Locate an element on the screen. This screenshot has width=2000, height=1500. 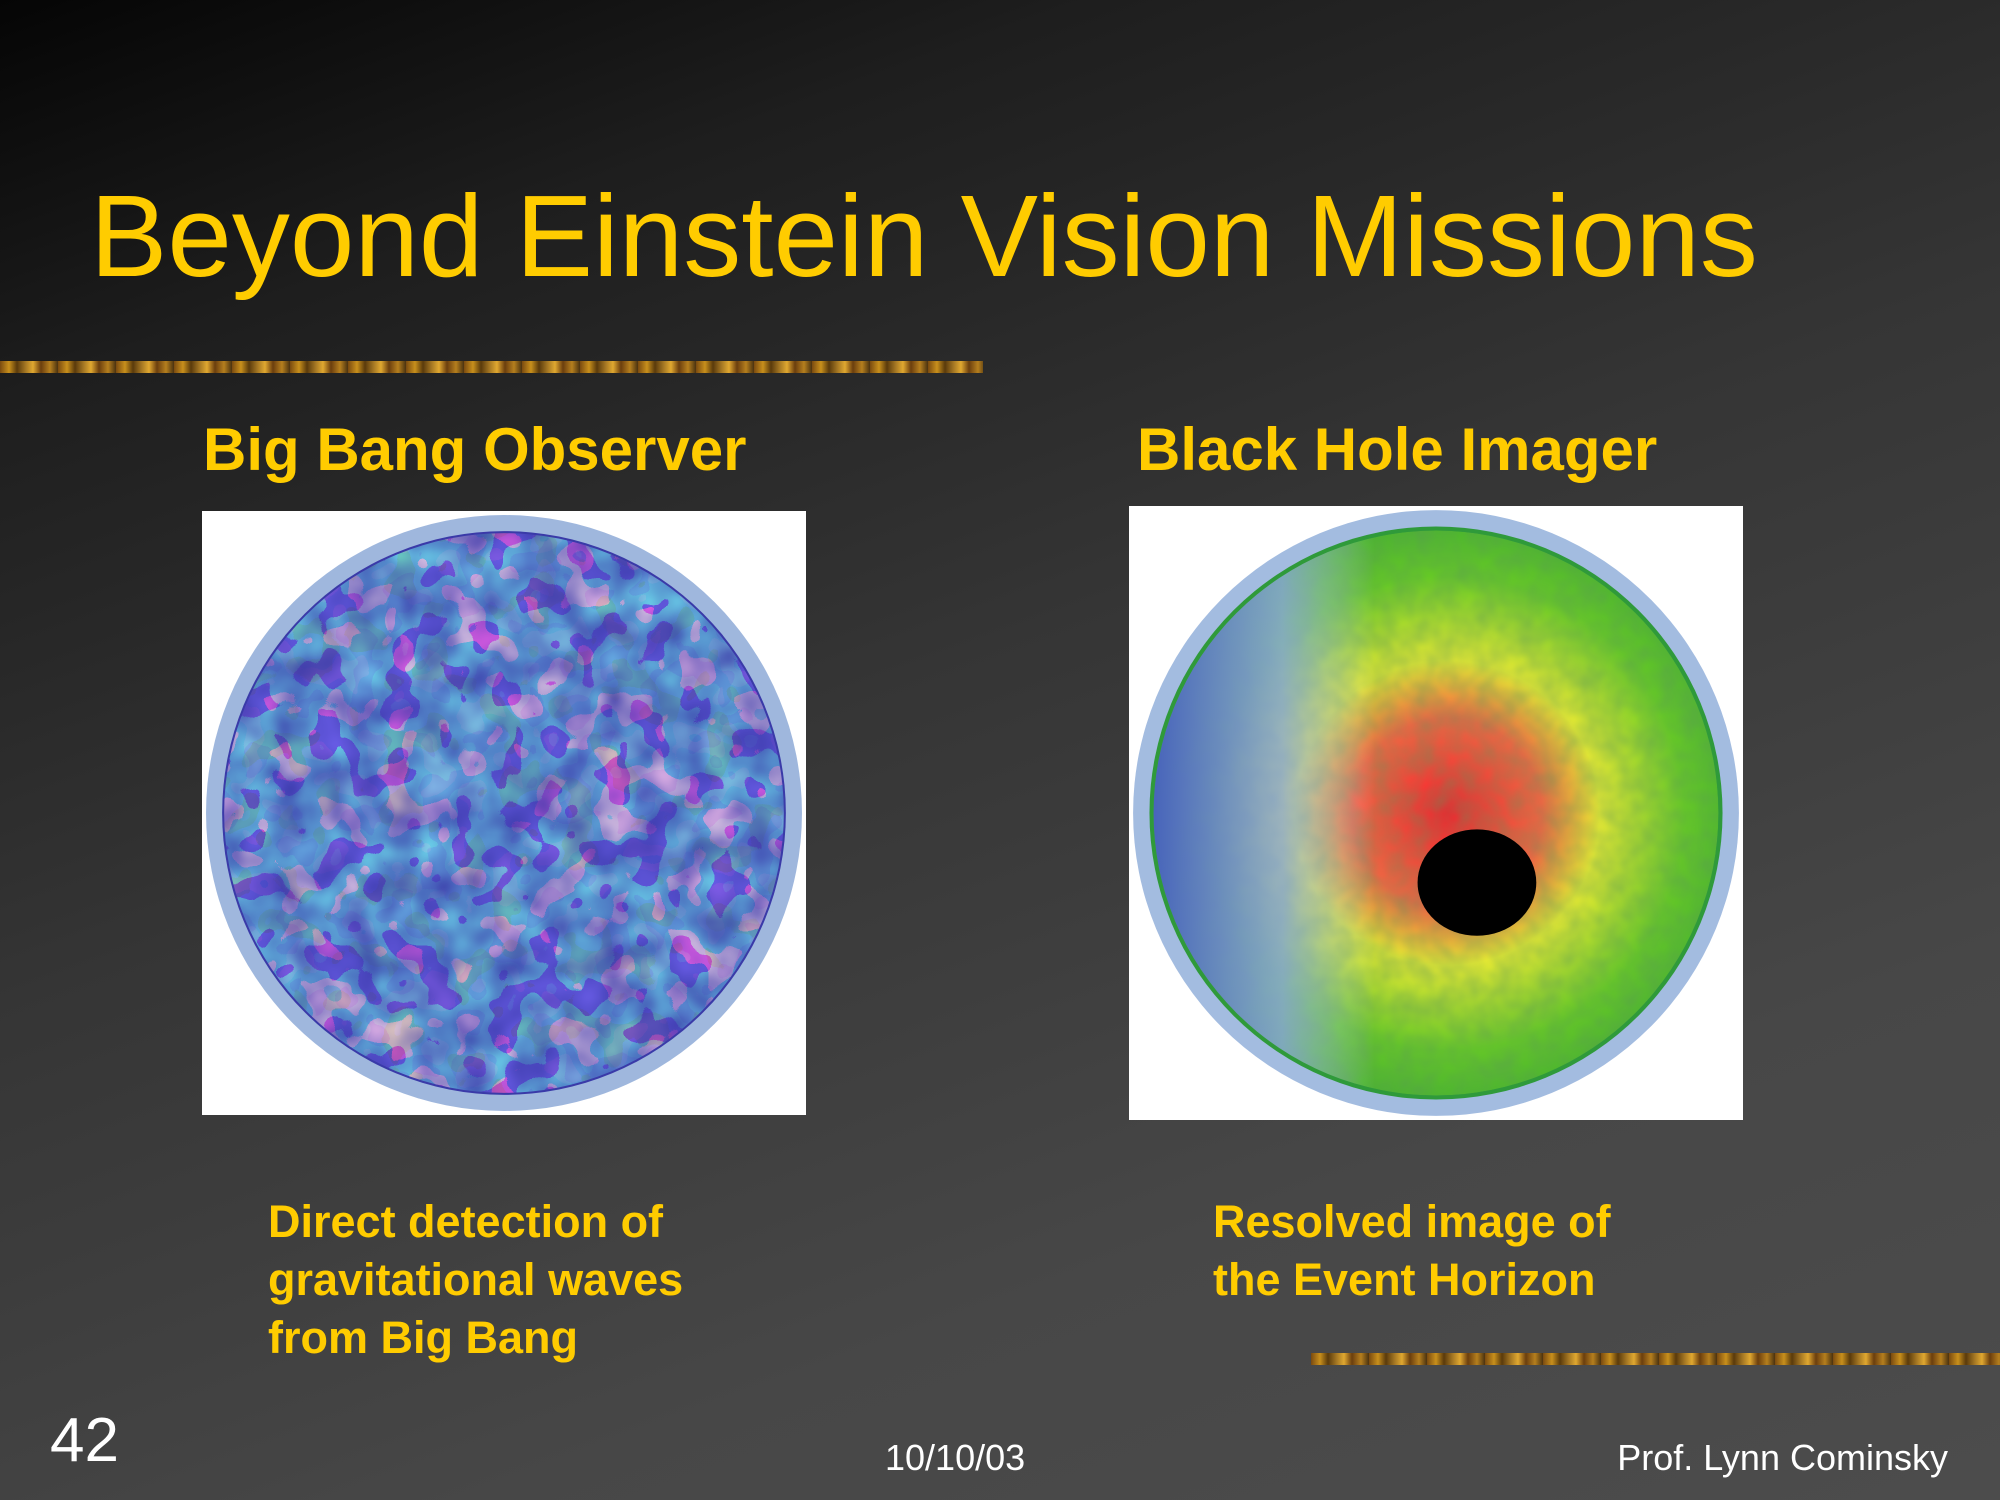
decorative-rule-top is located at coordinates (491, 367).